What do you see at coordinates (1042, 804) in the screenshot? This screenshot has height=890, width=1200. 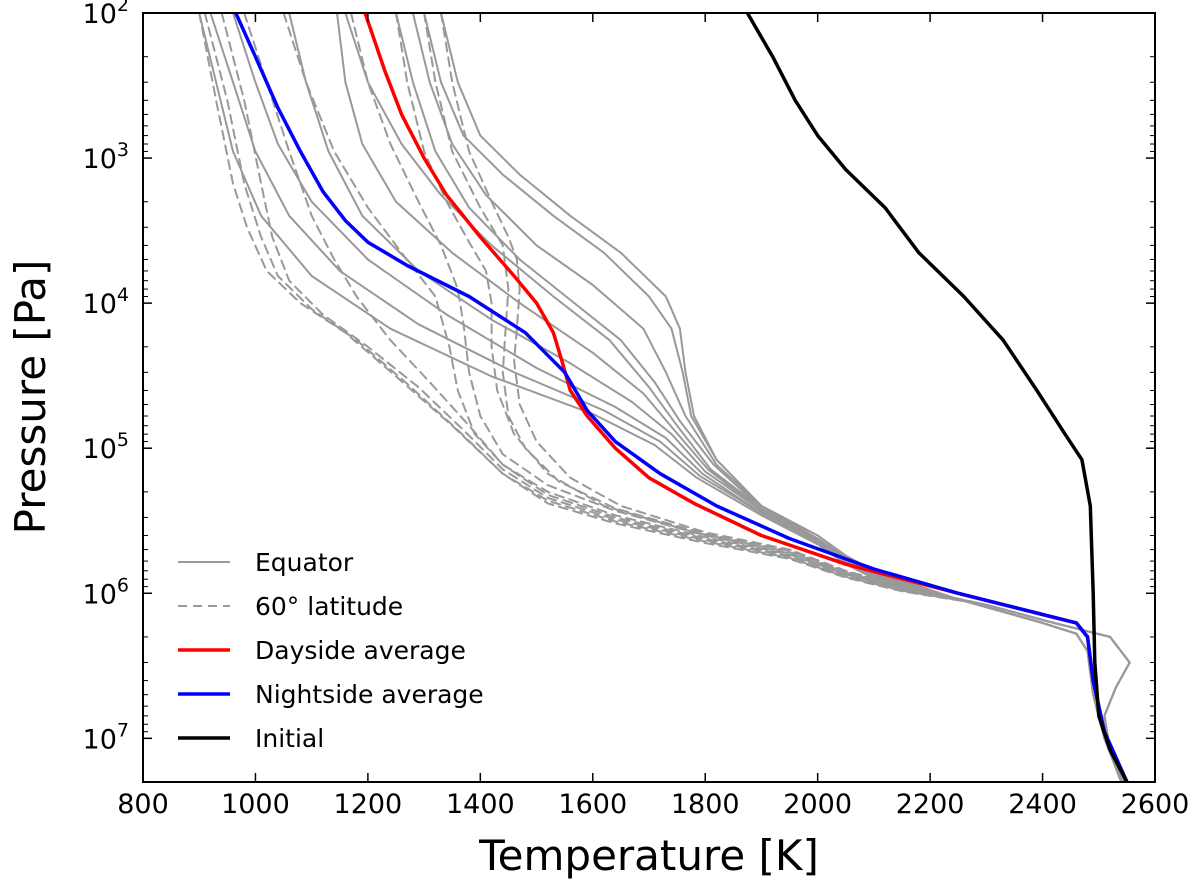 I see `x-tick-label: 2400` at bounding box center [1042, 804].